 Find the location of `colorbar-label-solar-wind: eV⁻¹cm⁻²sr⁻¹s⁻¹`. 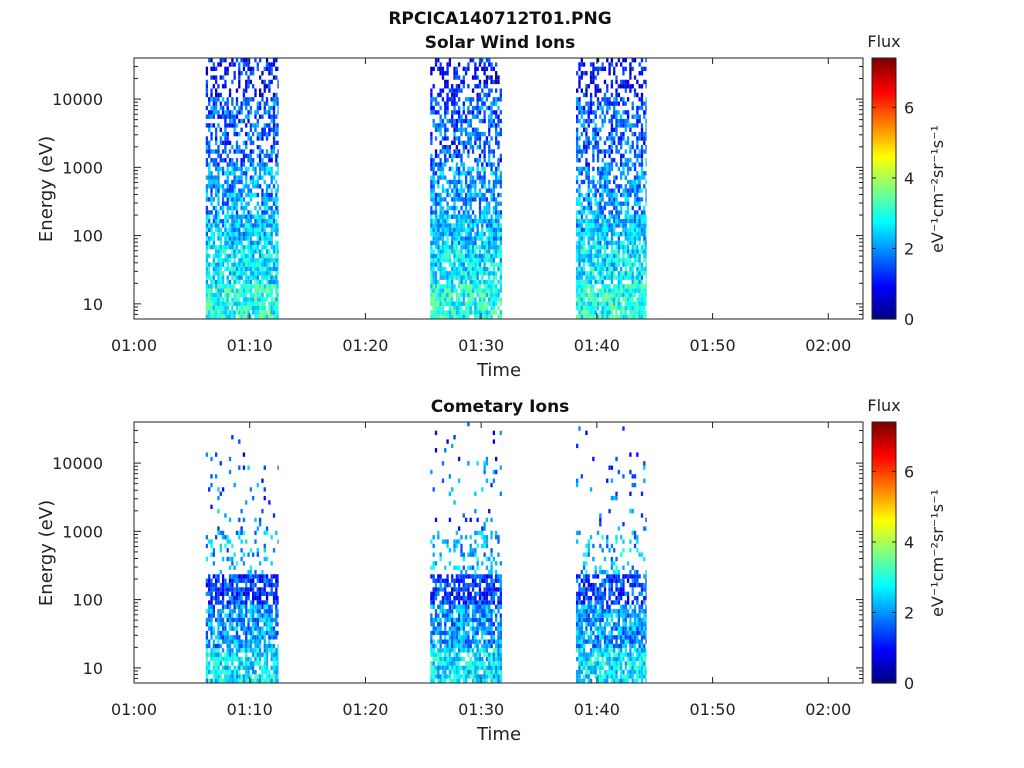

colorbar-label-solar-wind: eV⁻¹cm⁻²sr⁻¹s⁻¹ is located at coordinates (937, 189).